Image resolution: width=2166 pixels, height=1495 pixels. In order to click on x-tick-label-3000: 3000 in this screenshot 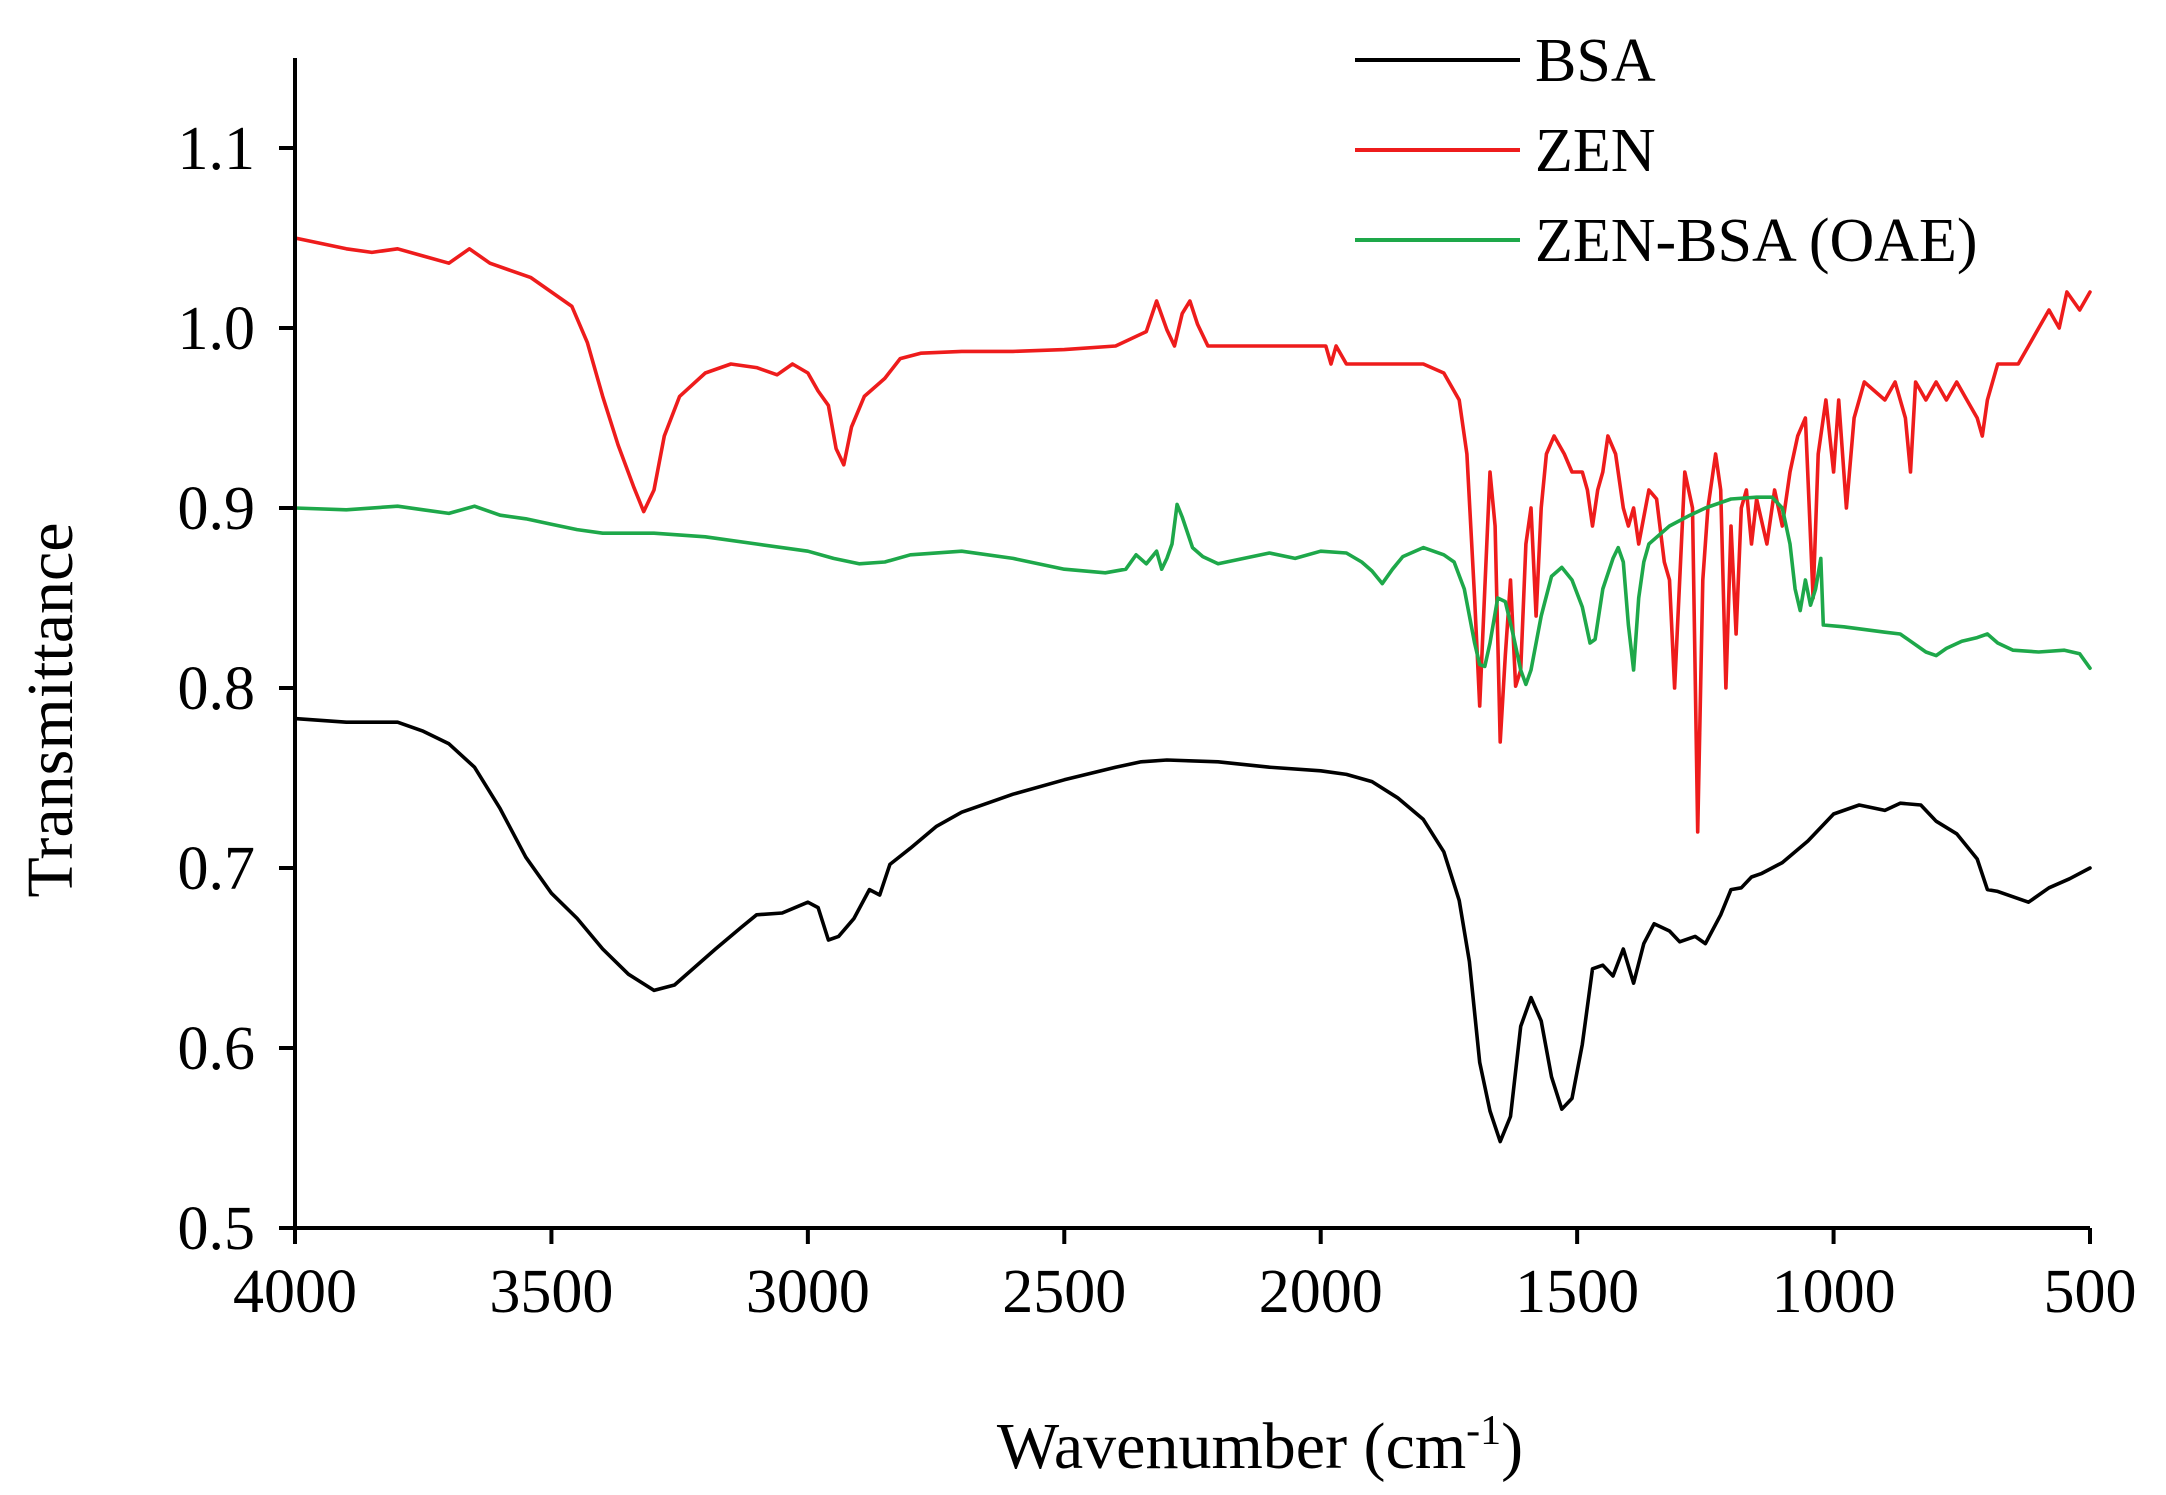, I will do `click(808, 1292)`.